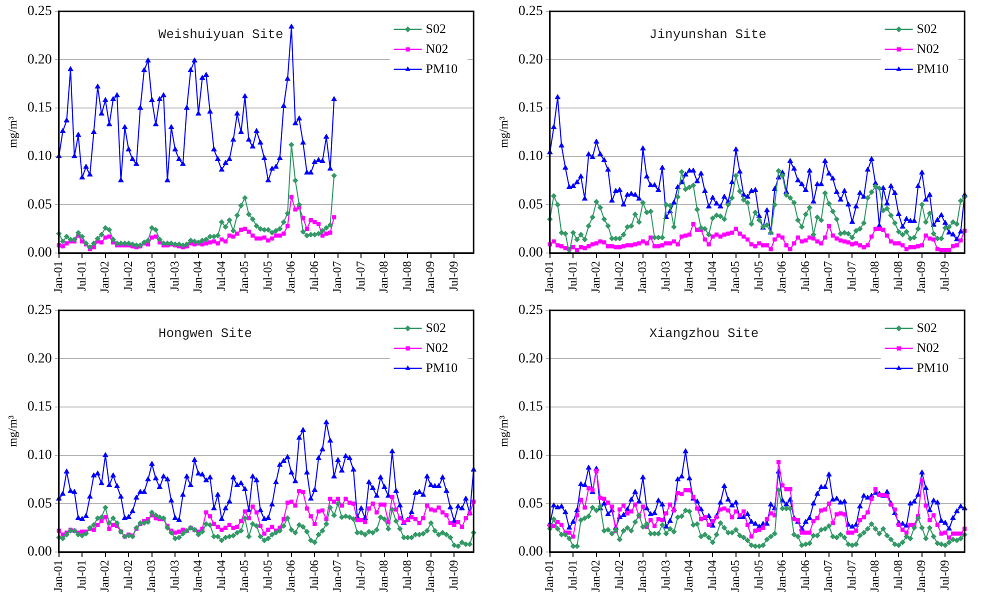 Image resolution: width=982 pixels, height=597 pixels. What do you see at coordinates (221, 34) in the screenshot?
I see `text: Weishuiyuan Site` at bounding box center [221, 34].